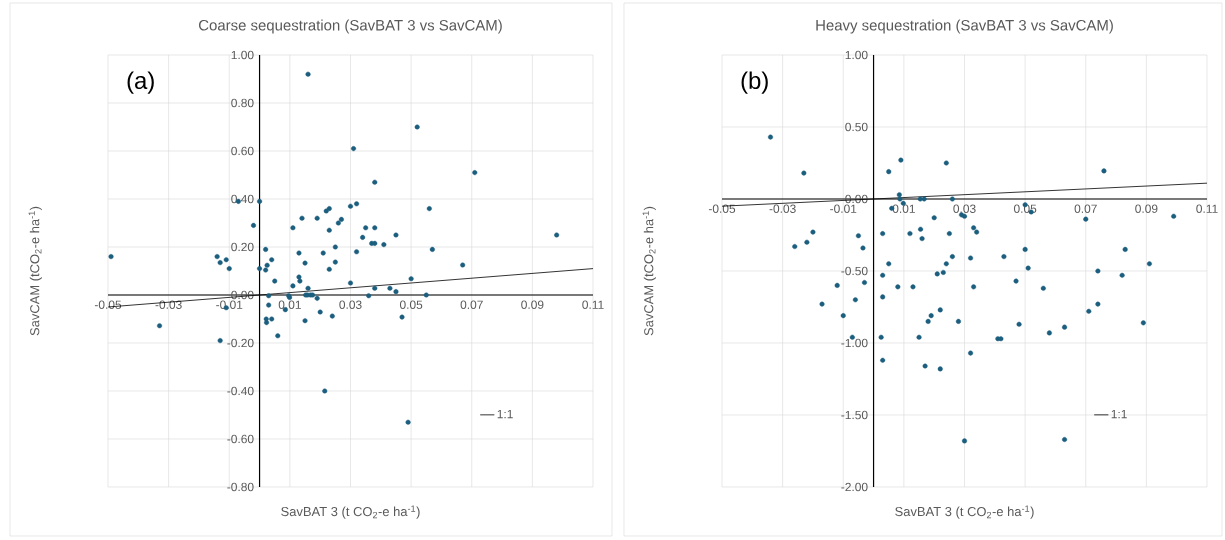 Image resolution: width=1225 pixels, height=540 pixels. I want to click on x-tick-label: 0.05, so click(411, 304).